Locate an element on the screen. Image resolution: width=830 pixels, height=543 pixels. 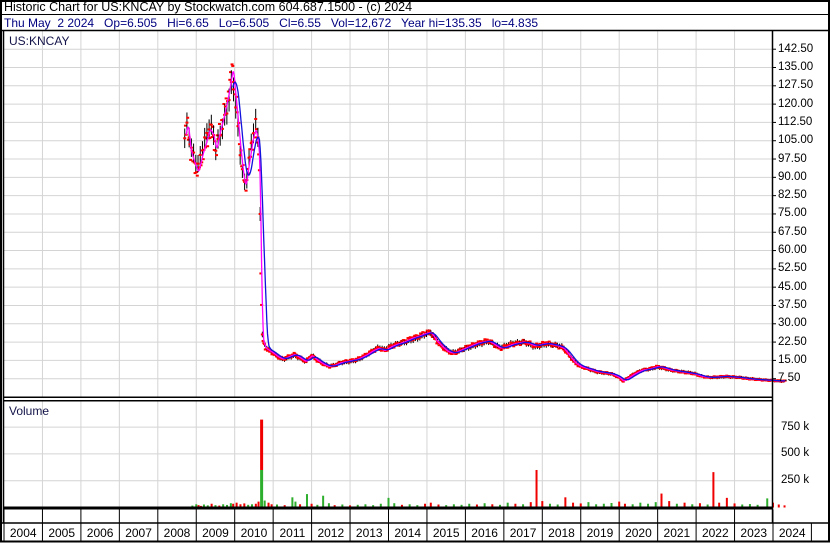
year-label: 2020 is located at coordinates (638, 533).